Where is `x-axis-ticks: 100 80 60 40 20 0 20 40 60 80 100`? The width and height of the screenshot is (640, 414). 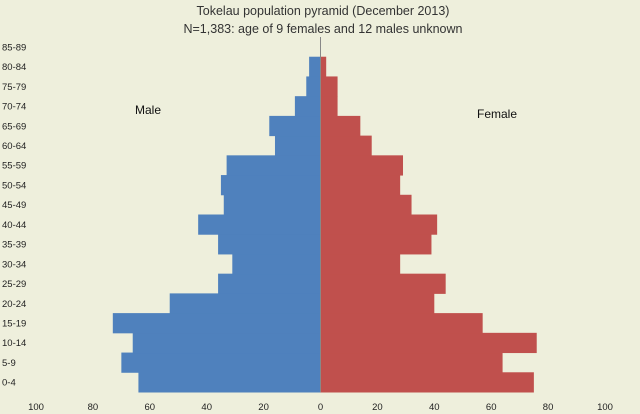
x-axis-ticks: 100 80 60 40 20 0 20 40 60 80 100 is located at coordinates (320, 407).